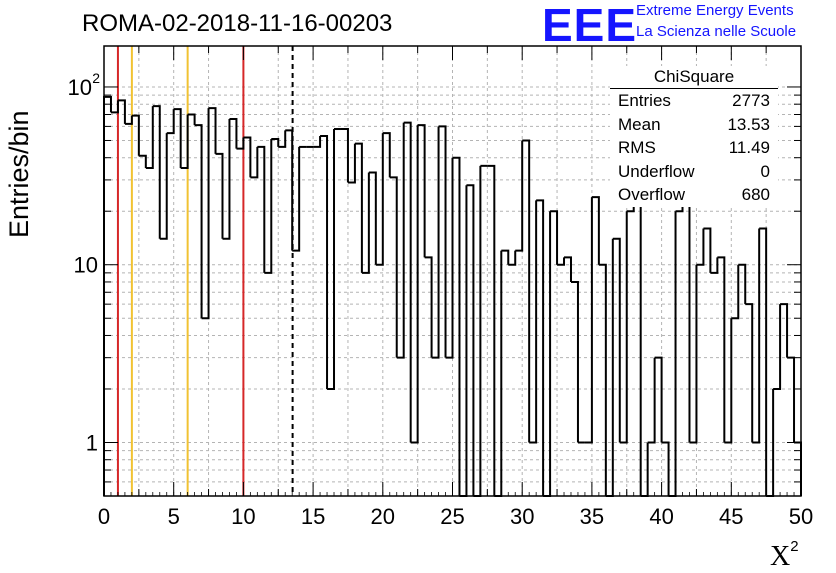  Describe the element at coordinates (92, 442) in the screenshot. I see `y-tick-label: 1` at that location.